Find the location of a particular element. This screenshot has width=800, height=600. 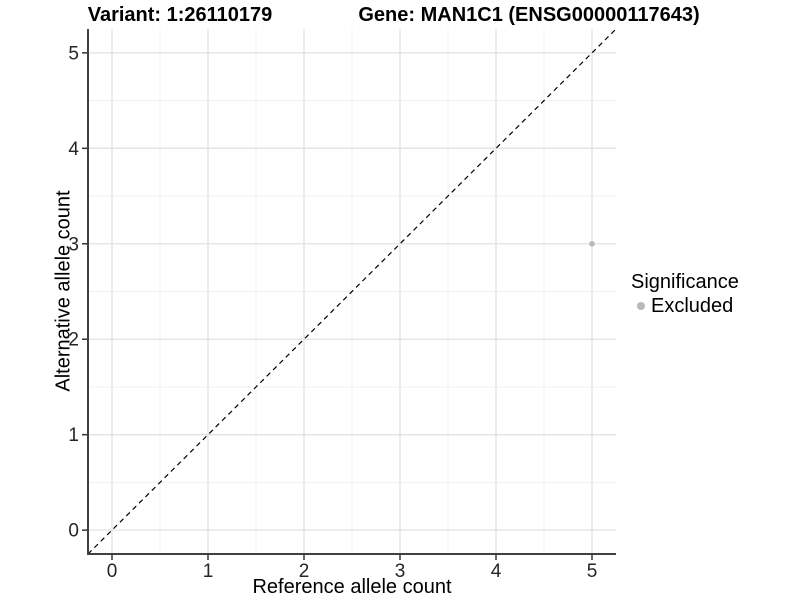

y-tick-label: 3 is located at coordinates (73, 244).